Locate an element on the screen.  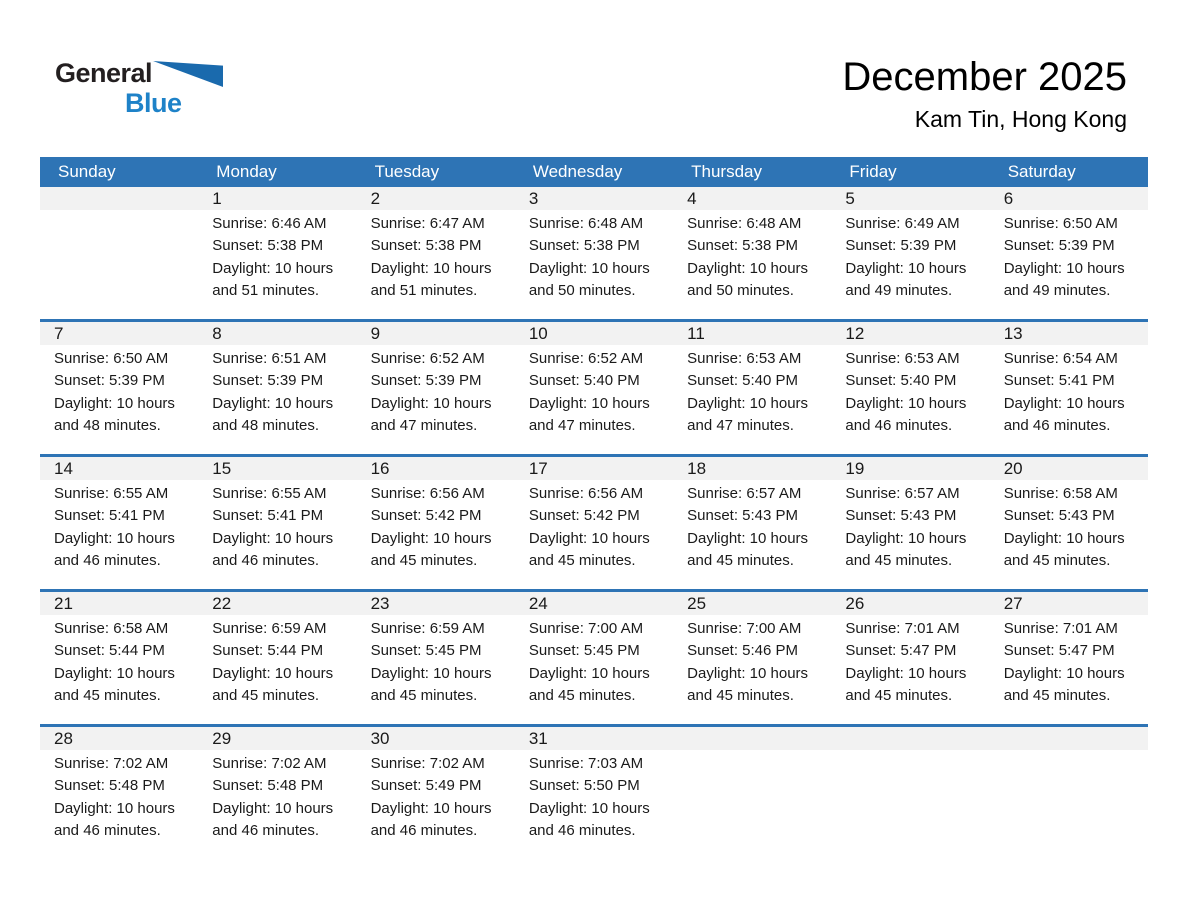
day-number: 26 is located at coordinates (855, 603).